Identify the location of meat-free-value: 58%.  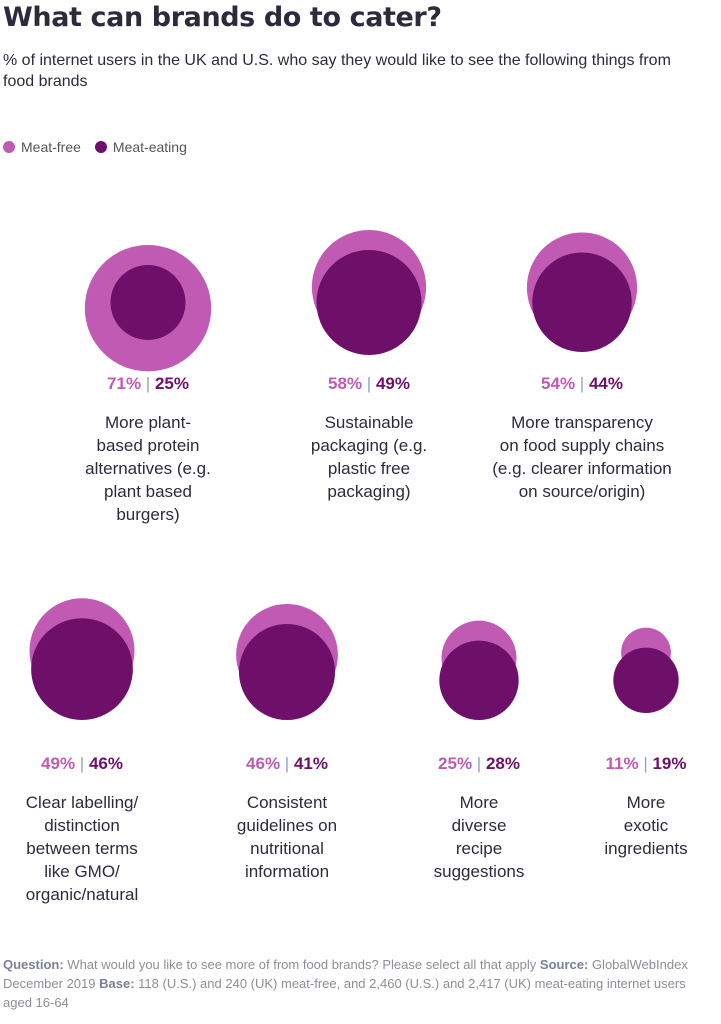
(345, 383).